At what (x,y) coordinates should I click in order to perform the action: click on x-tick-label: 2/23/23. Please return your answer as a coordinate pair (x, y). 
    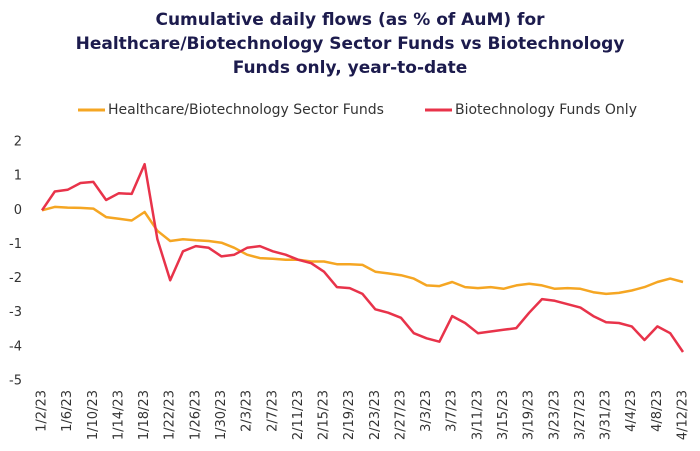
    Looking at the image, I should click on (375, 415).